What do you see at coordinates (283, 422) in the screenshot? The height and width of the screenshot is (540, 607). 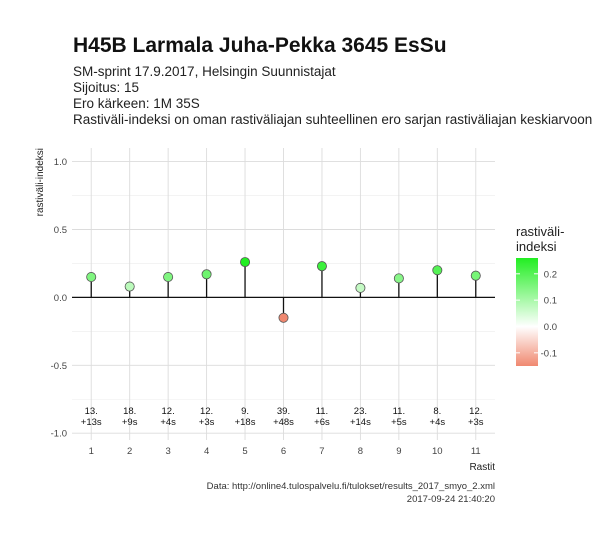 I see `time-loss-label: +48s` at bounding box center [283, 422].